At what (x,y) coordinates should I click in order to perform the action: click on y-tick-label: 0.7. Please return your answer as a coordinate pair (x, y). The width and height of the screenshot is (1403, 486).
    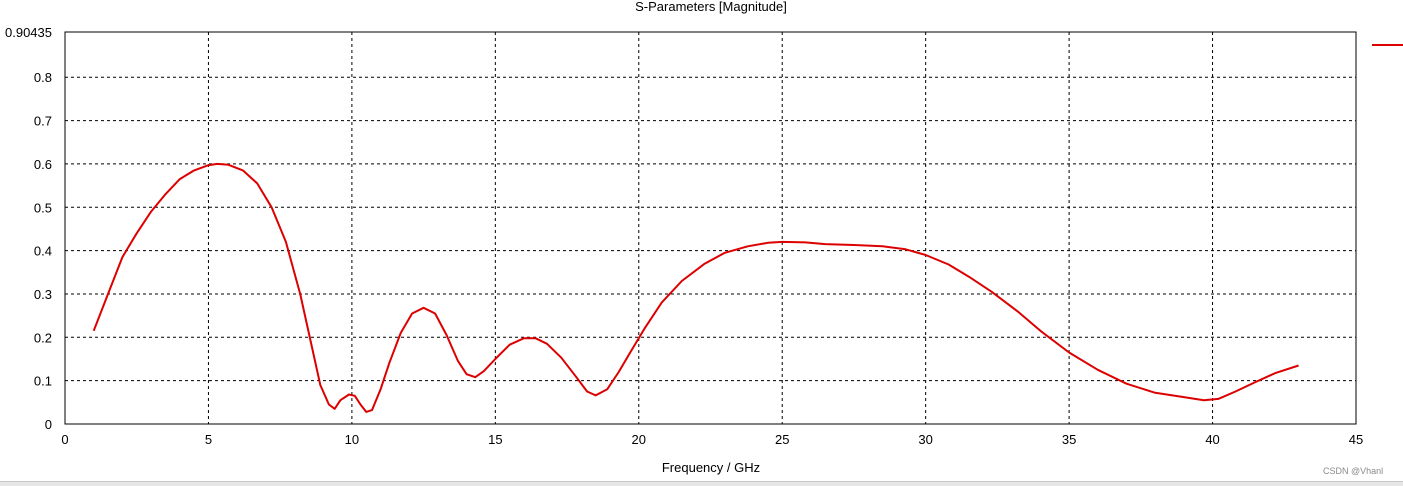
    Looking at the image, I should click on (43, 121).